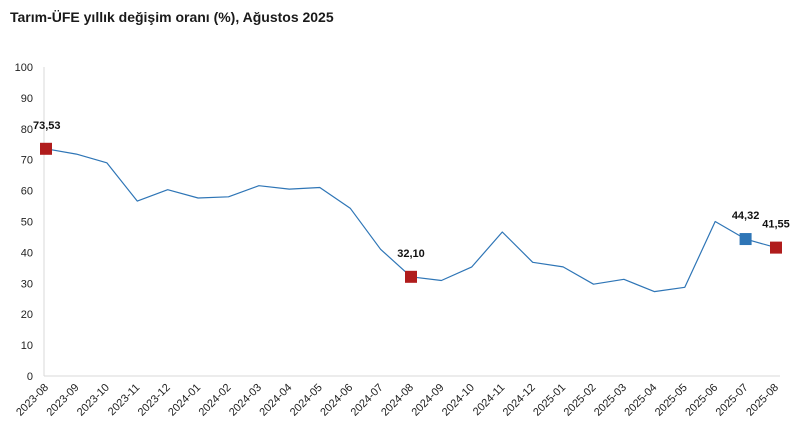 The height and width of the screenshot is (429, 806). I want to click on x-tick-label: 2023-09, so click(63, 400).